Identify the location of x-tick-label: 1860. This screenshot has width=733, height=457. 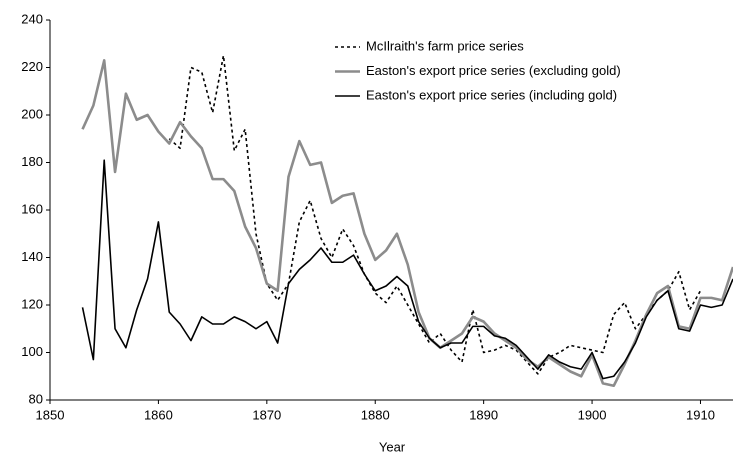
(158, 414).